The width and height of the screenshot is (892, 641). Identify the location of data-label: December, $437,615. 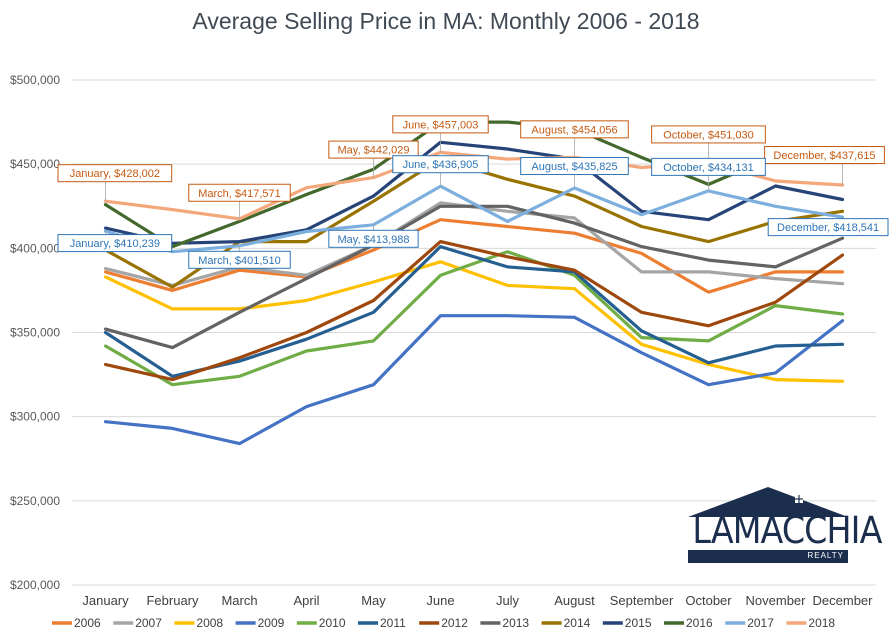
(824, 156).